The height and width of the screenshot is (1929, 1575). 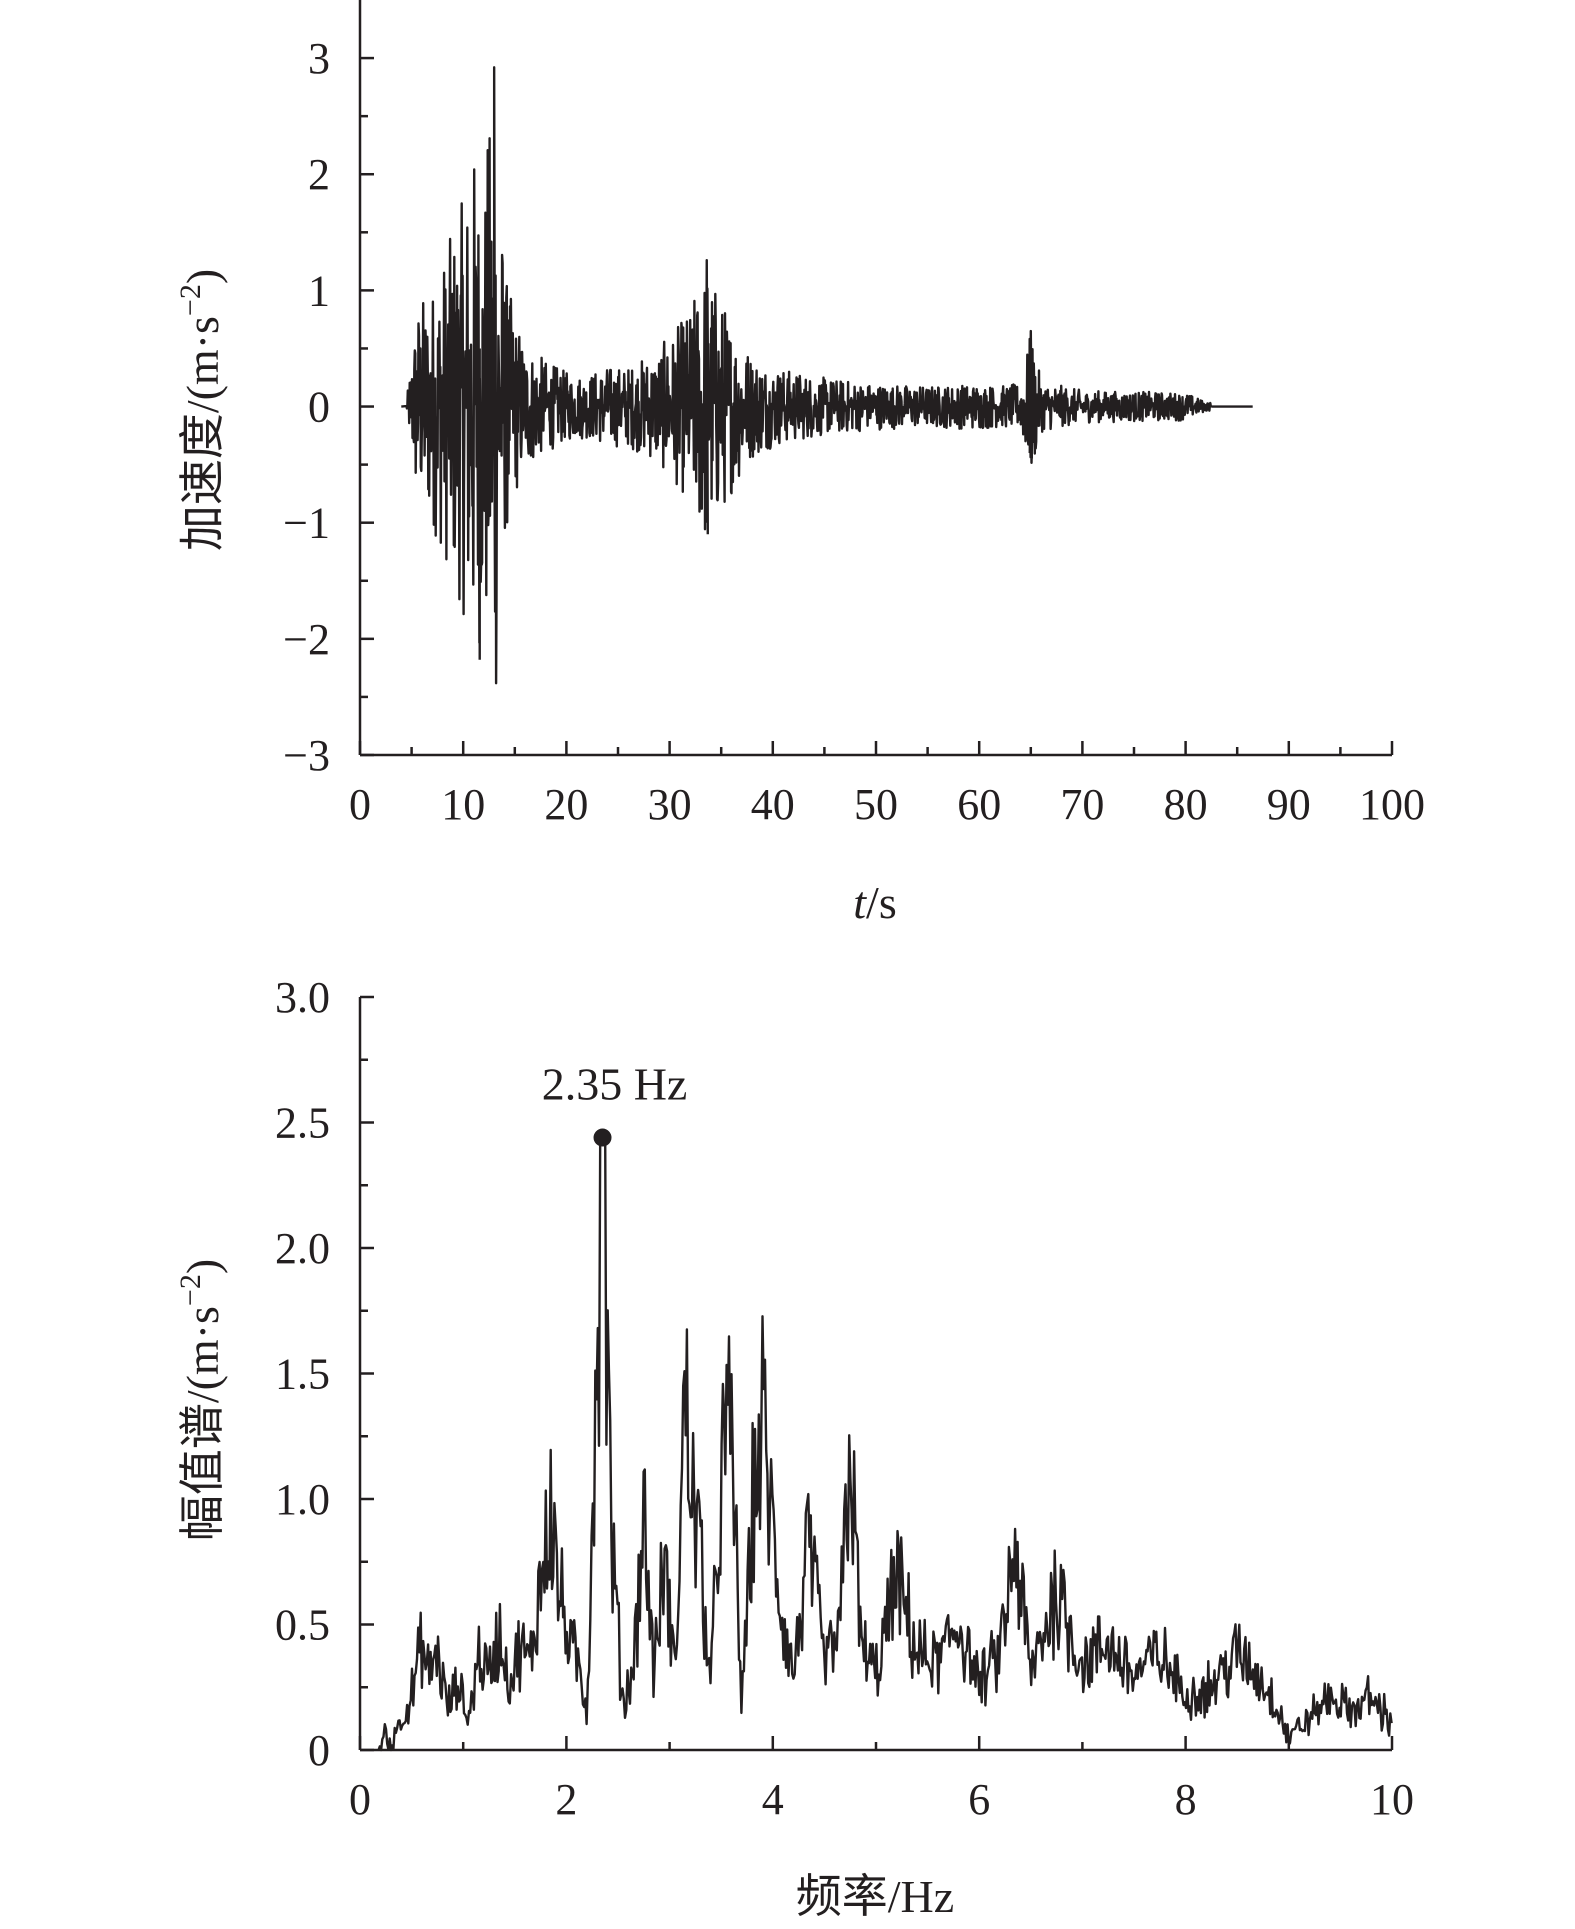 What do you see at coordinates (306, 407) in the screenshot?
I see `acceleration-y-tick-labels: −3 −2 −1 0 1 2 3` at bounding box center [306, 407].